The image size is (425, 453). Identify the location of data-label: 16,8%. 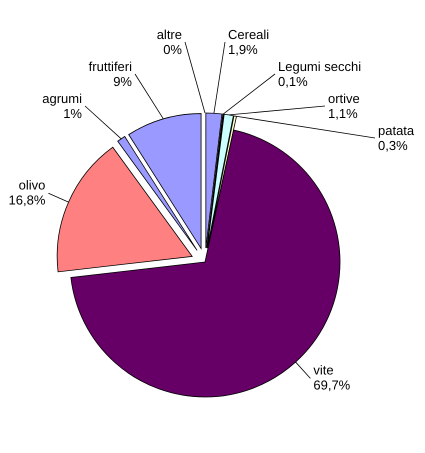
(27, 200).